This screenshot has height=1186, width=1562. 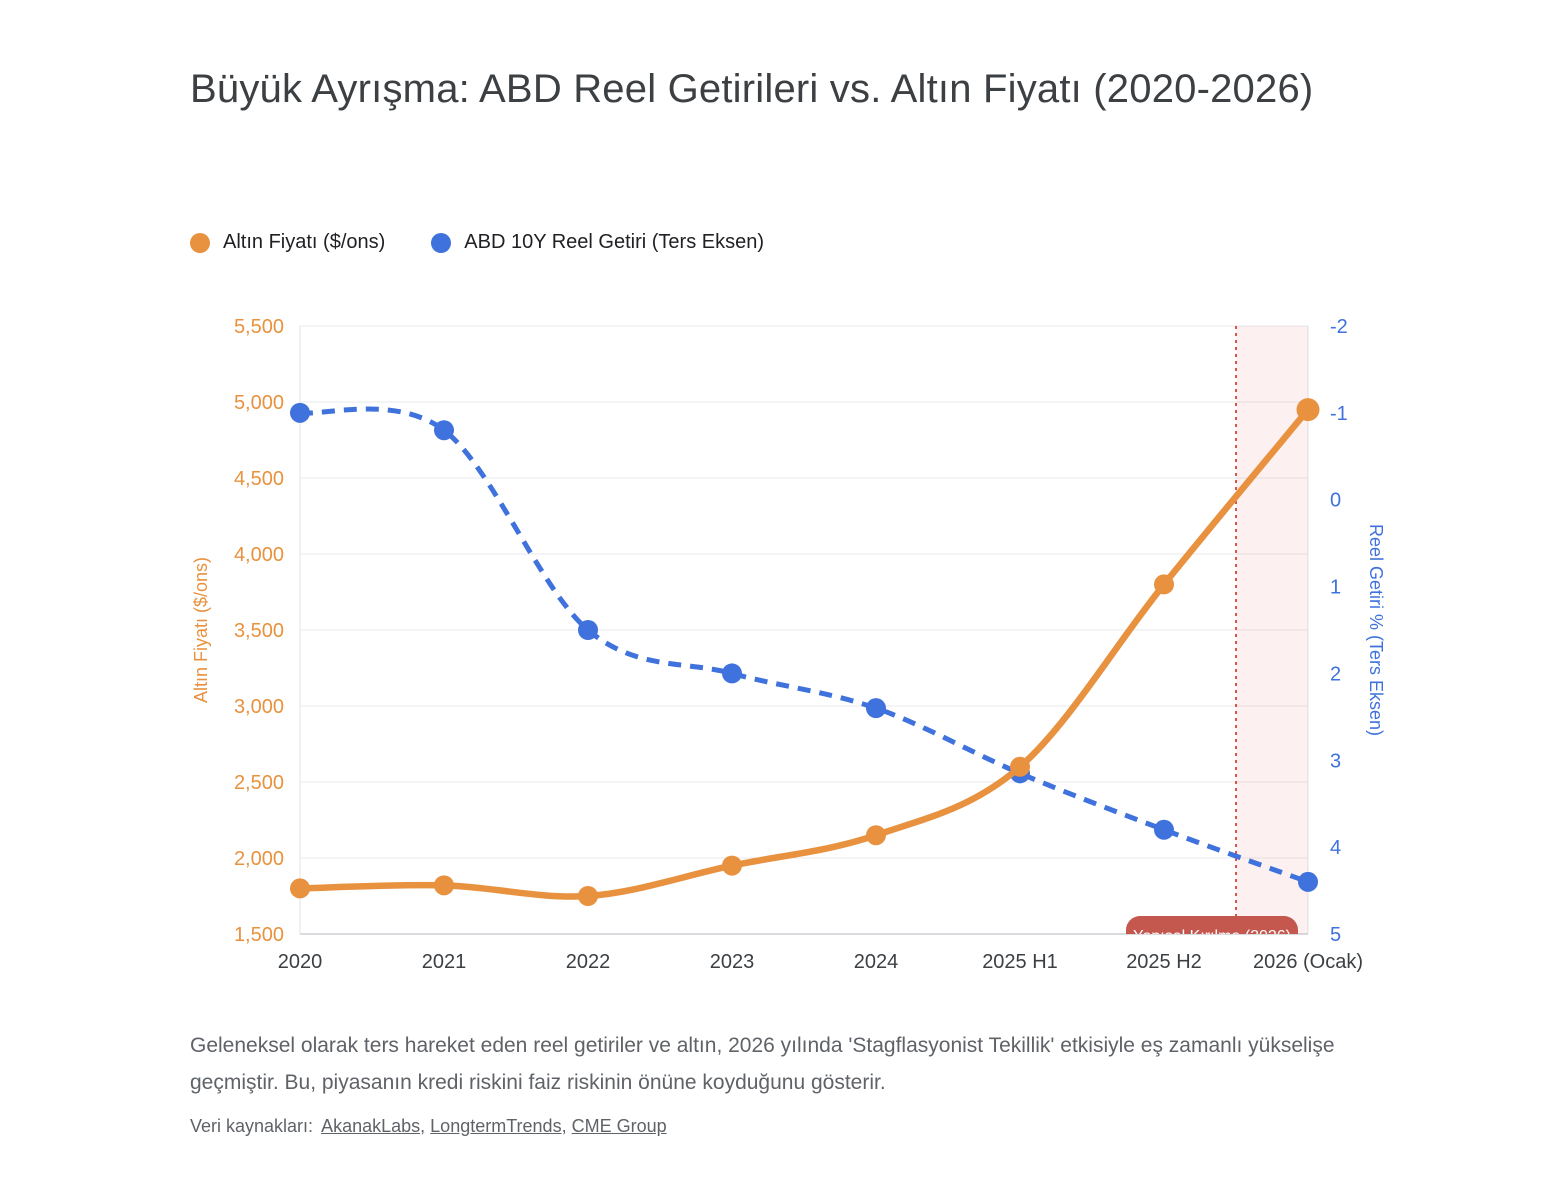 What do you see at coordinates (1335, 935) in the screenshot?
I see `svg-text: 5` at bounding box center [1335, 935].